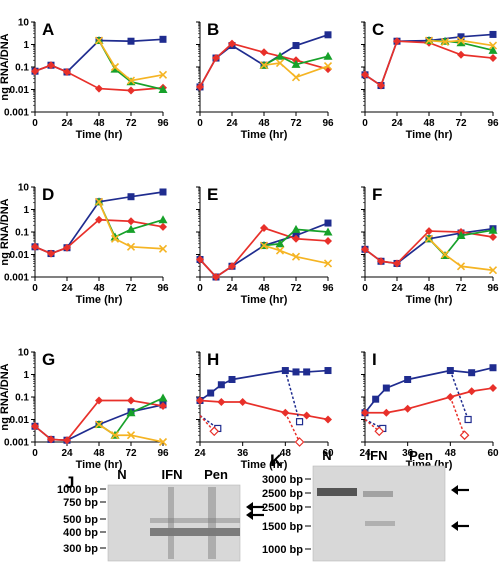 This screenshot has width=500, height=566. Describe the element at coordinates (374, 359) in the screenshot. I see `panel-label: I` at that location.